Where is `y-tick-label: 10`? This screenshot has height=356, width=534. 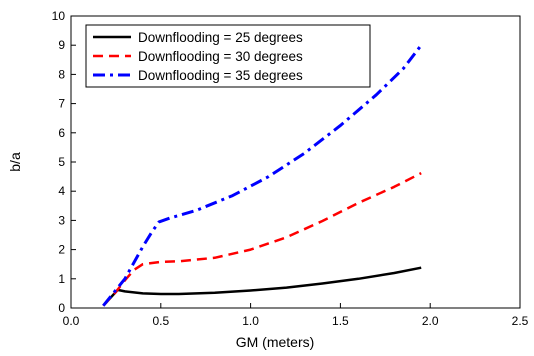 y-tick-label: 10 is located at coordinates (59, 16).